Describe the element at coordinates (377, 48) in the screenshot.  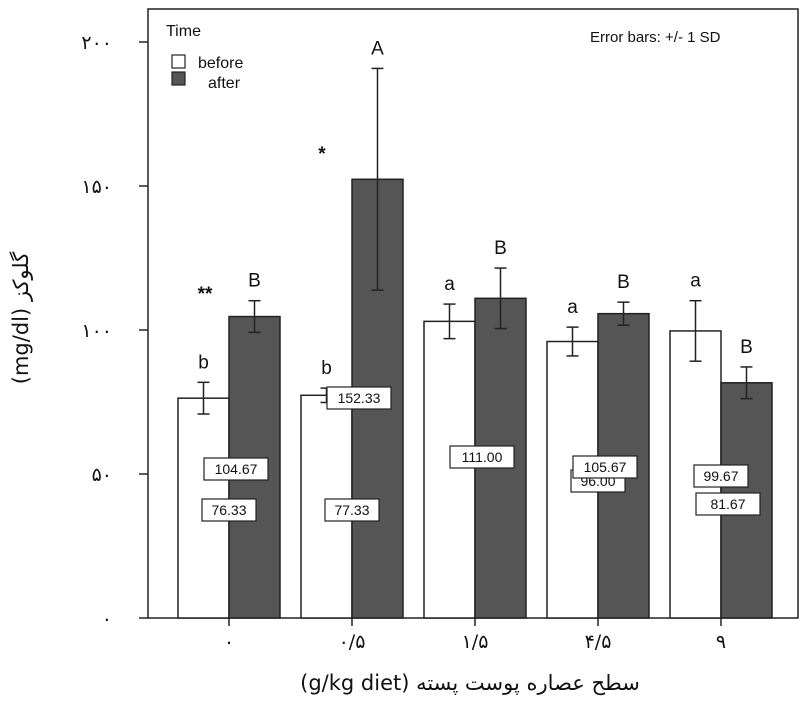
I see `significance-letter: A` at that location.